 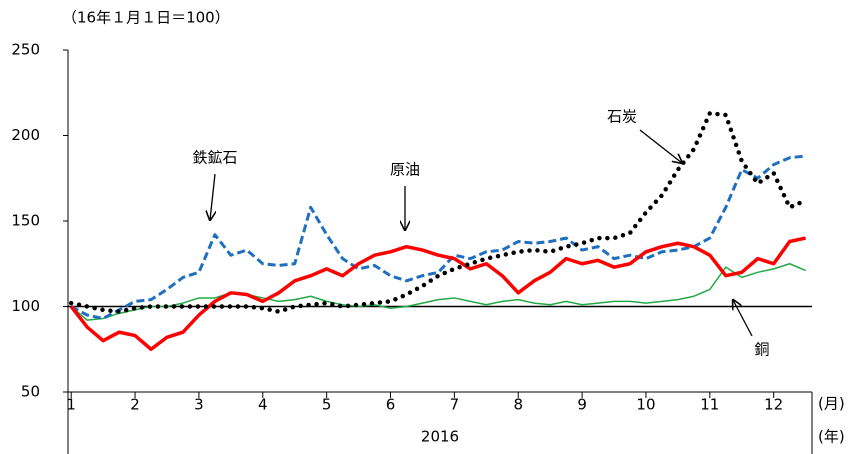 I want to click on x-tick-label: 3, so click(x=199, y=405).